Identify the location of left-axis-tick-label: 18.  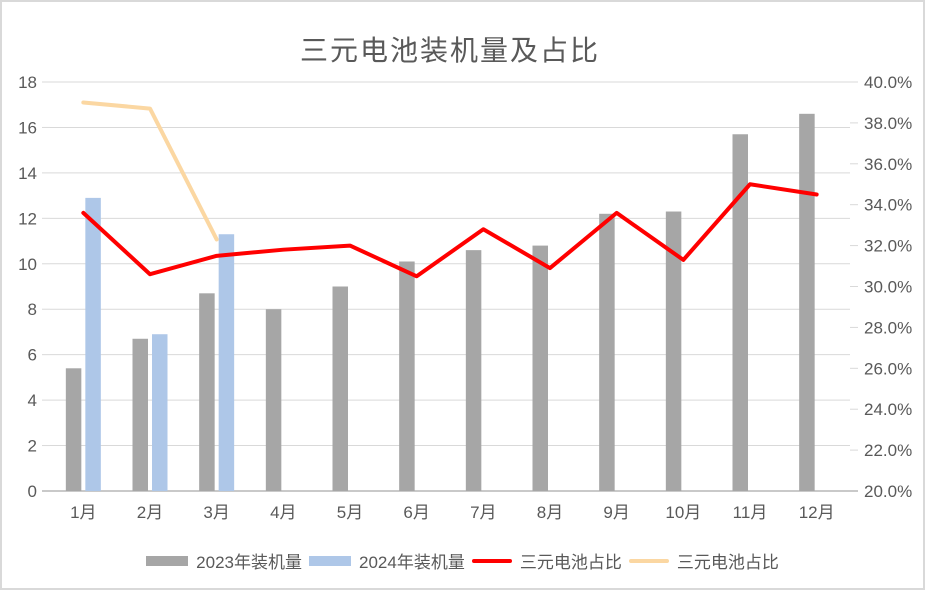
(27, 82).